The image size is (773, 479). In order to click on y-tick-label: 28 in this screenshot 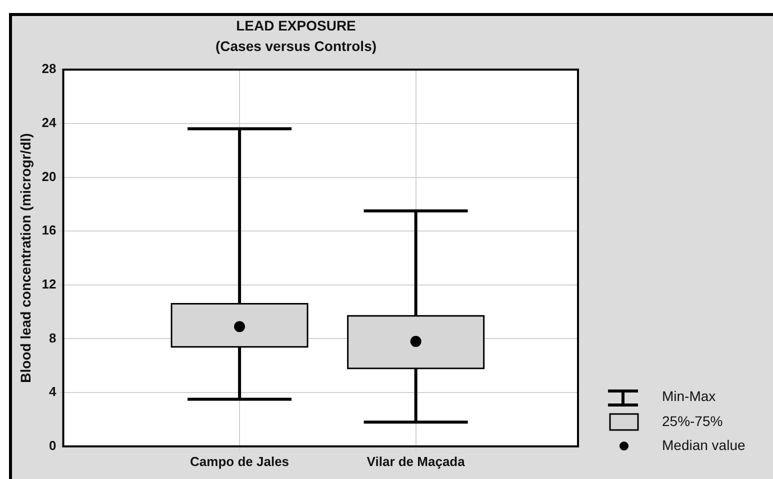, I will do `click(49, 68)`.